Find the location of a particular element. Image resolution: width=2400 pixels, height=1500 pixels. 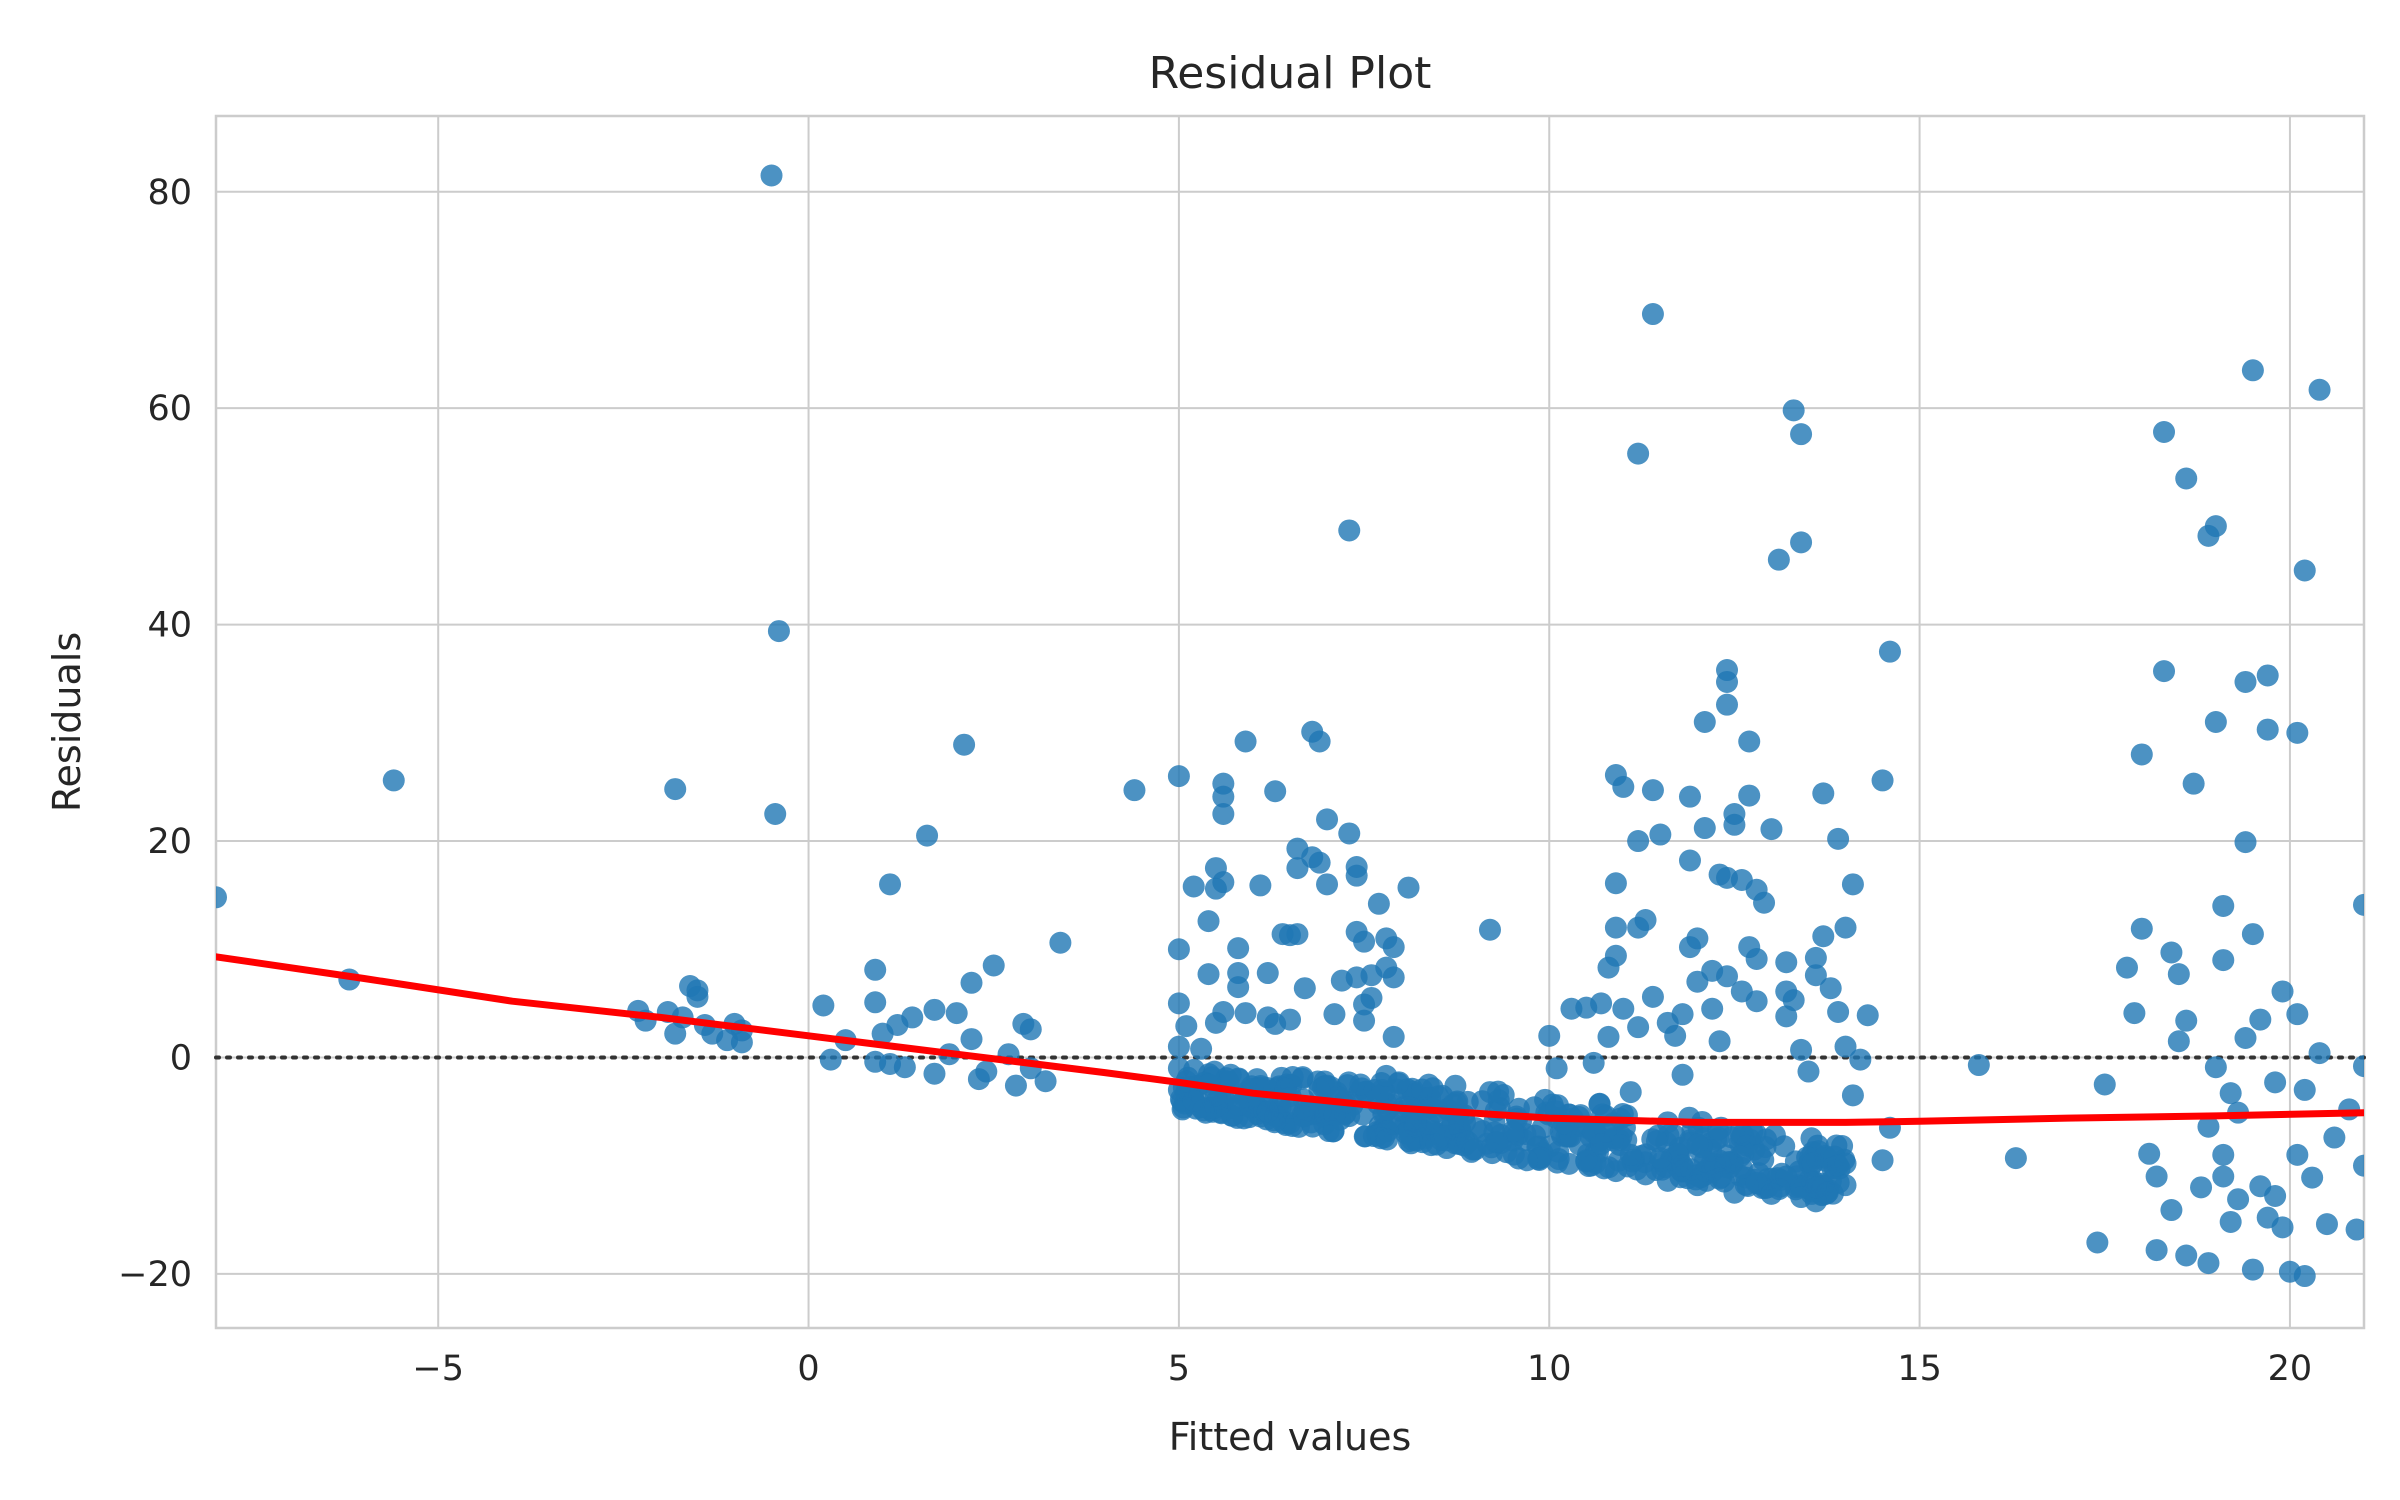

chart-title: Residual Plot is located at coordinates (1290, 73).